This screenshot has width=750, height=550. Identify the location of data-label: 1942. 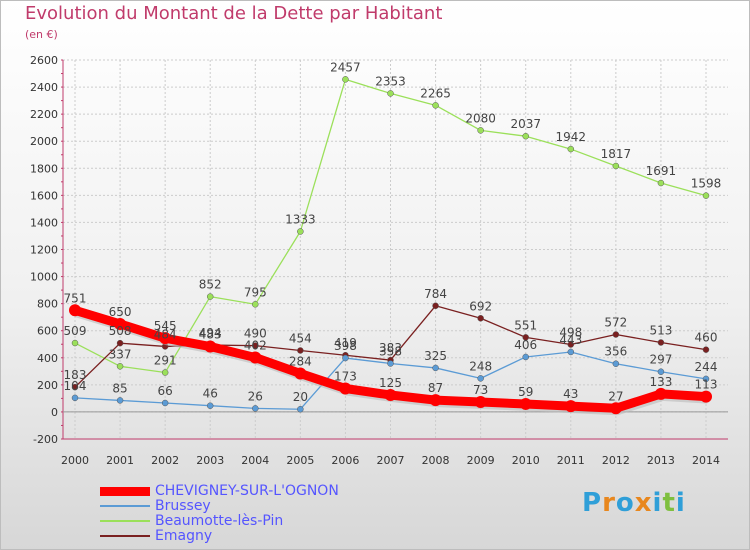
(571, 137).